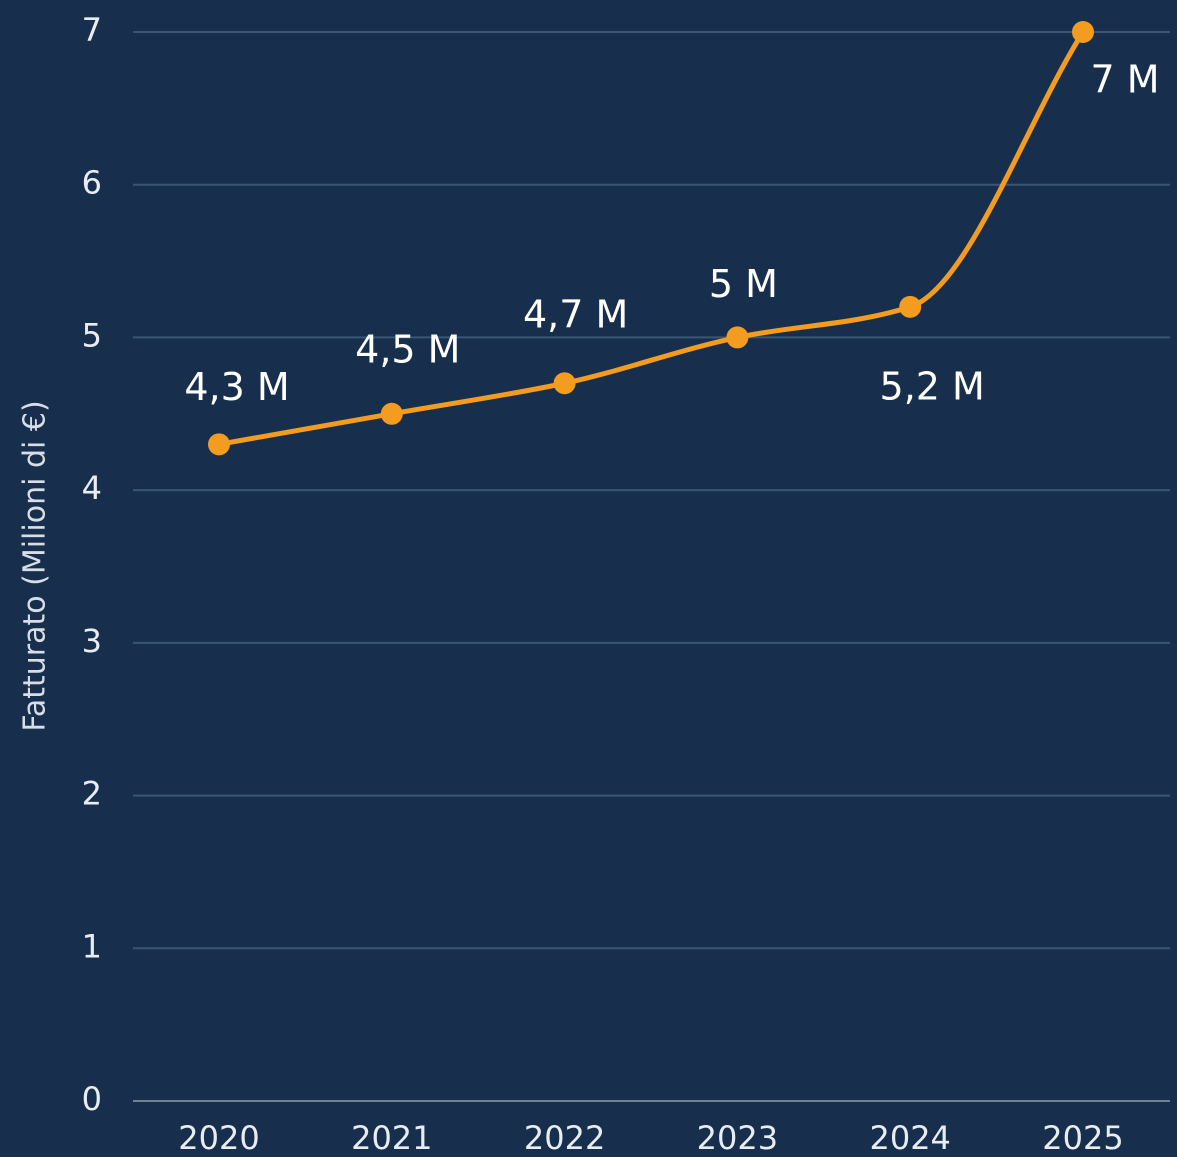 The image size is (1177, 1157). Describe the element at coordinates (92, 794) in the screenshot. I see `y-tick-label: 2` at that location.